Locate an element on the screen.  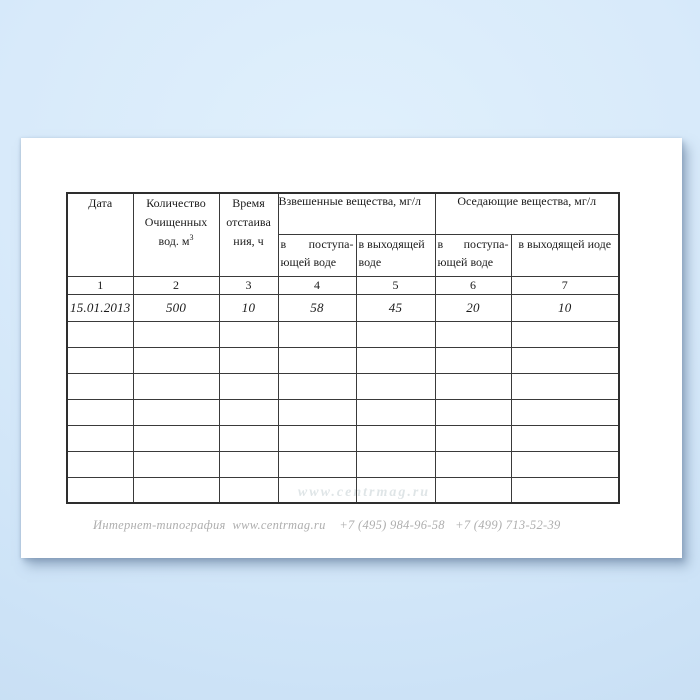
column-number-6: 6 is located at coordinates (473, 285).